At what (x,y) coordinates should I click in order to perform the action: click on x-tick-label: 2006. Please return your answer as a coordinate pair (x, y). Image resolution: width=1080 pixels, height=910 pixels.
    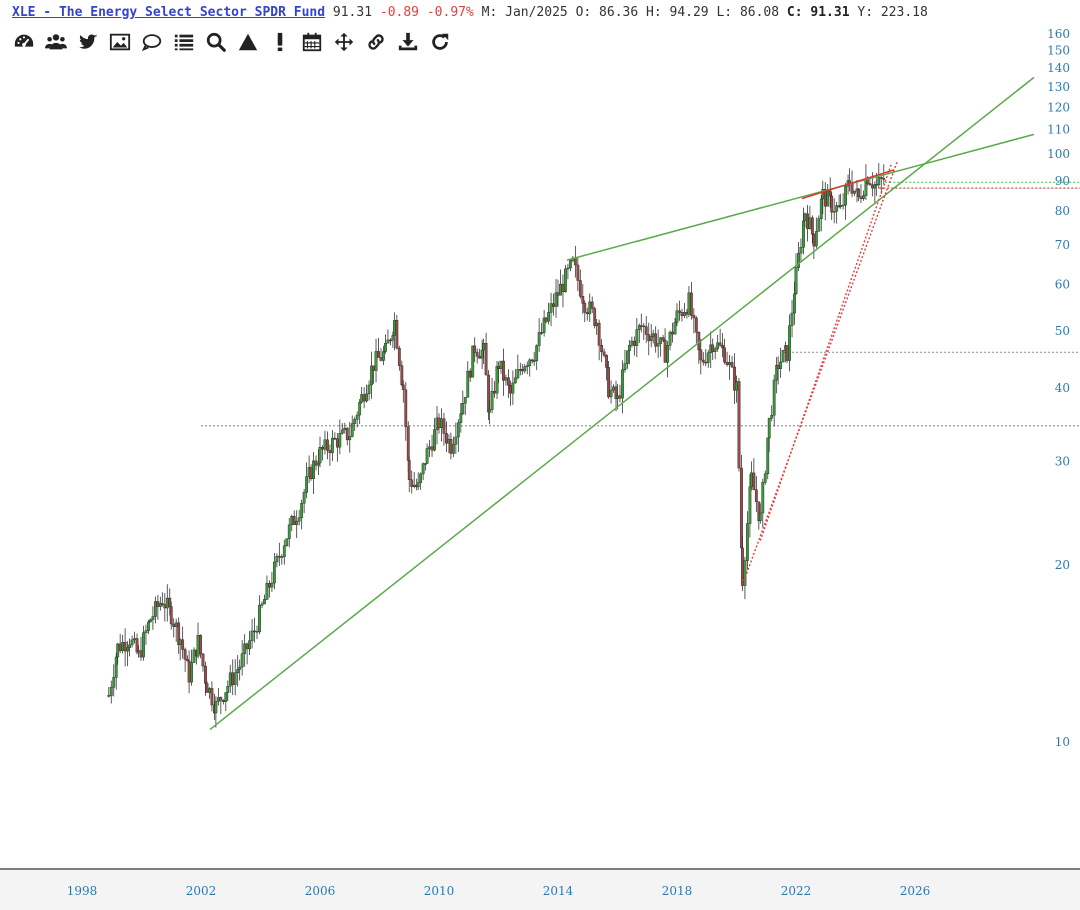
    Looking at the image, I should click on (320, 891).